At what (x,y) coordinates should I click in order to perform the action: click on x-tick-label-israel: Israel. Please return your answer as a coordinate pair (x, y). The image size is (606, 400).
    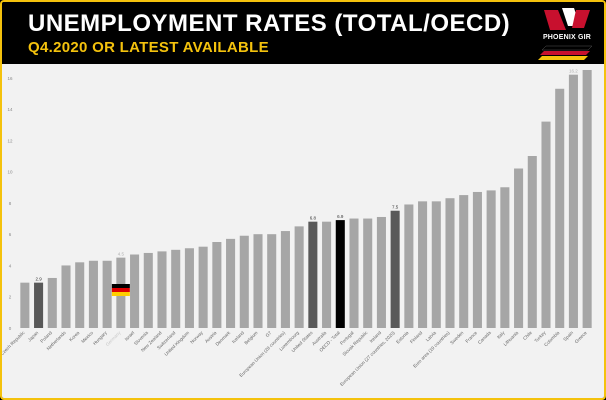
    Looking at the image, I should click on (129, 335).